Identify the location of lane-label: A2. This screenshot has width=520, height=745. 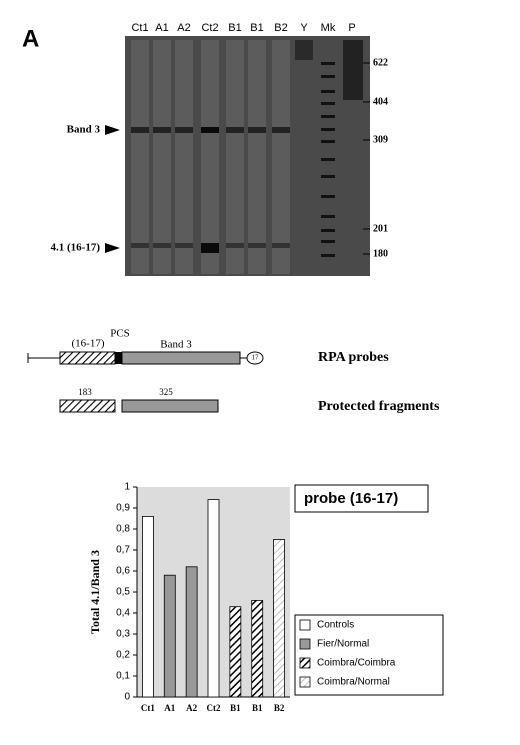
(183, 28).